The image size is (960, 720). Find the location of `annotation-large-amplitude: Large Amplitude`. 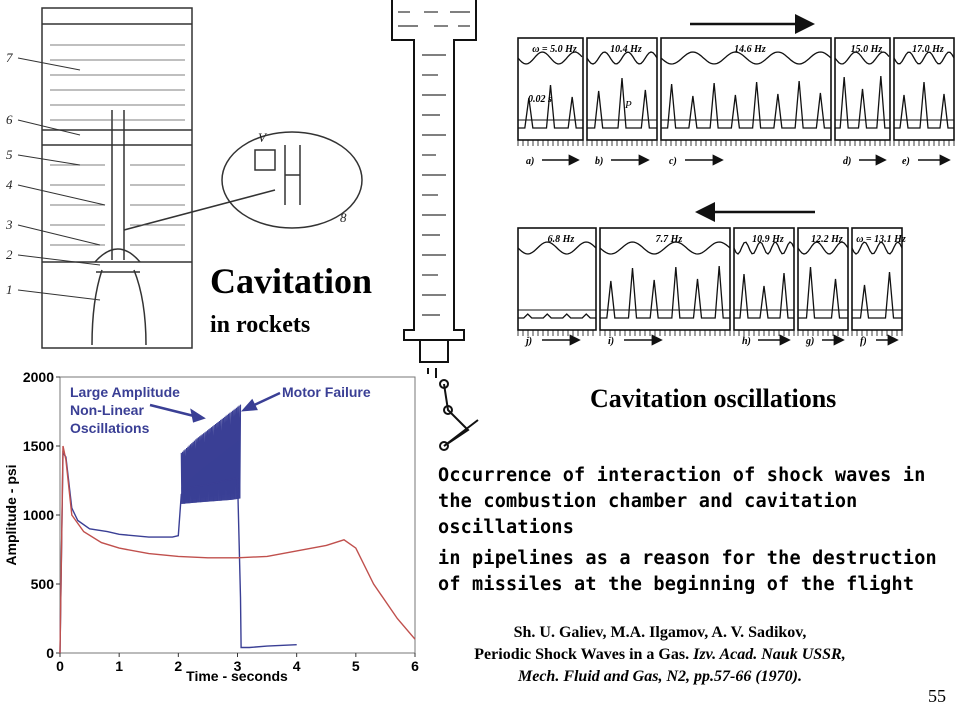

annotation-large-amplitude: Large Amplitude is located at coordinates (125, 392).